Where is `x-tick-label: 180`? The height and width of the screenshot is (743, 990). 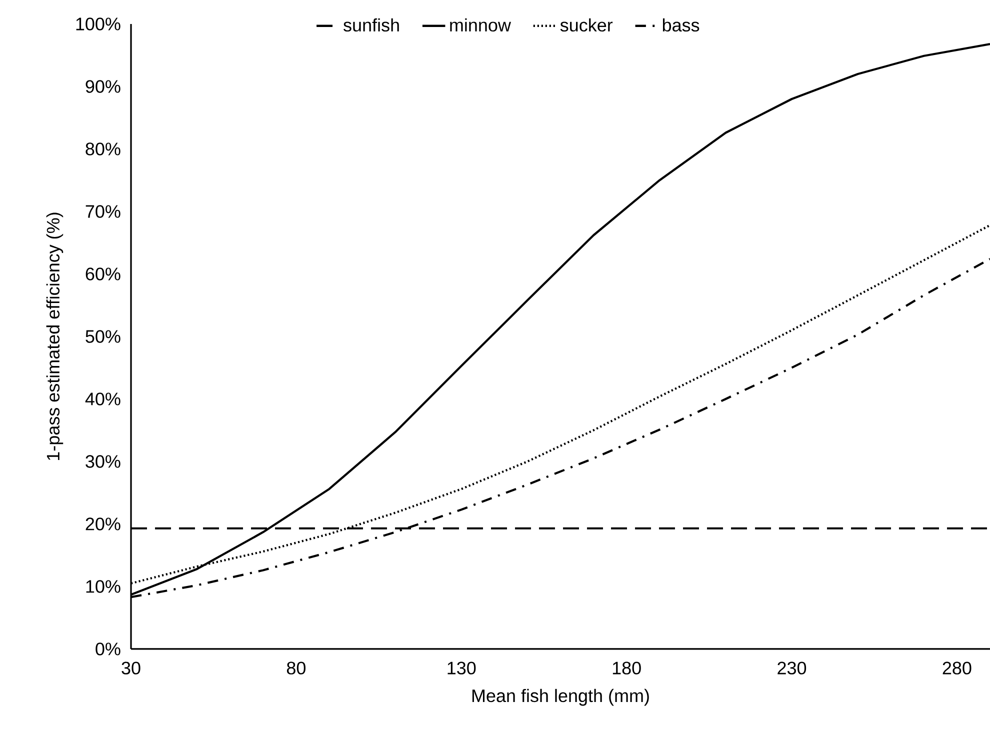
x-tick-label: 180 is located at coordinates (626, 668).